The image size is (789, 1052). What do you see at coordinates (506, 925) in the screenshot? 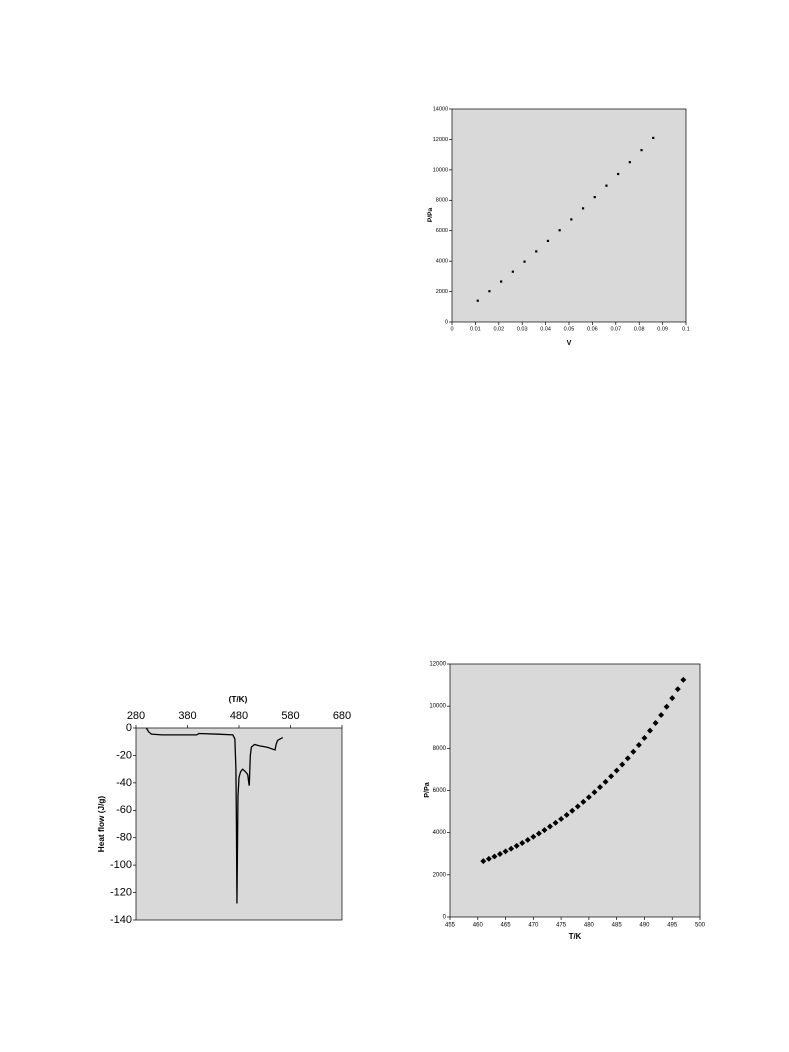
I see `x-tick-label: 465` at bounding box center [506, 925].